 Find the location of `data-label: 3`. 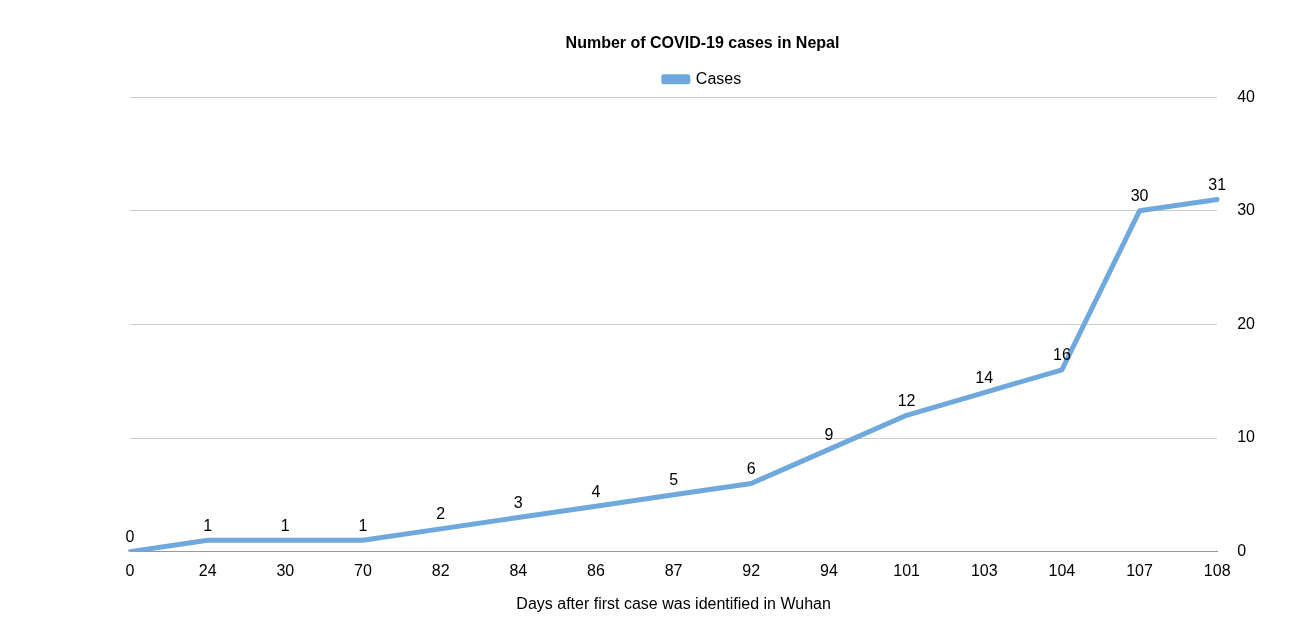

data-label: 3 is located at coordinates (518, 502).